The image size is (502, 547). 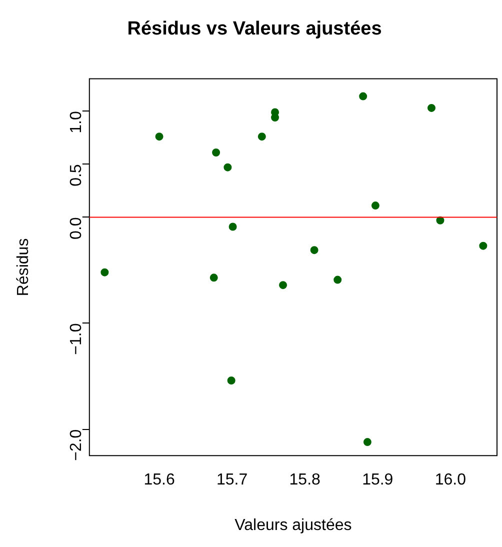 I want to click on x-tick-label: 15.9, so click(x=378, y=480).